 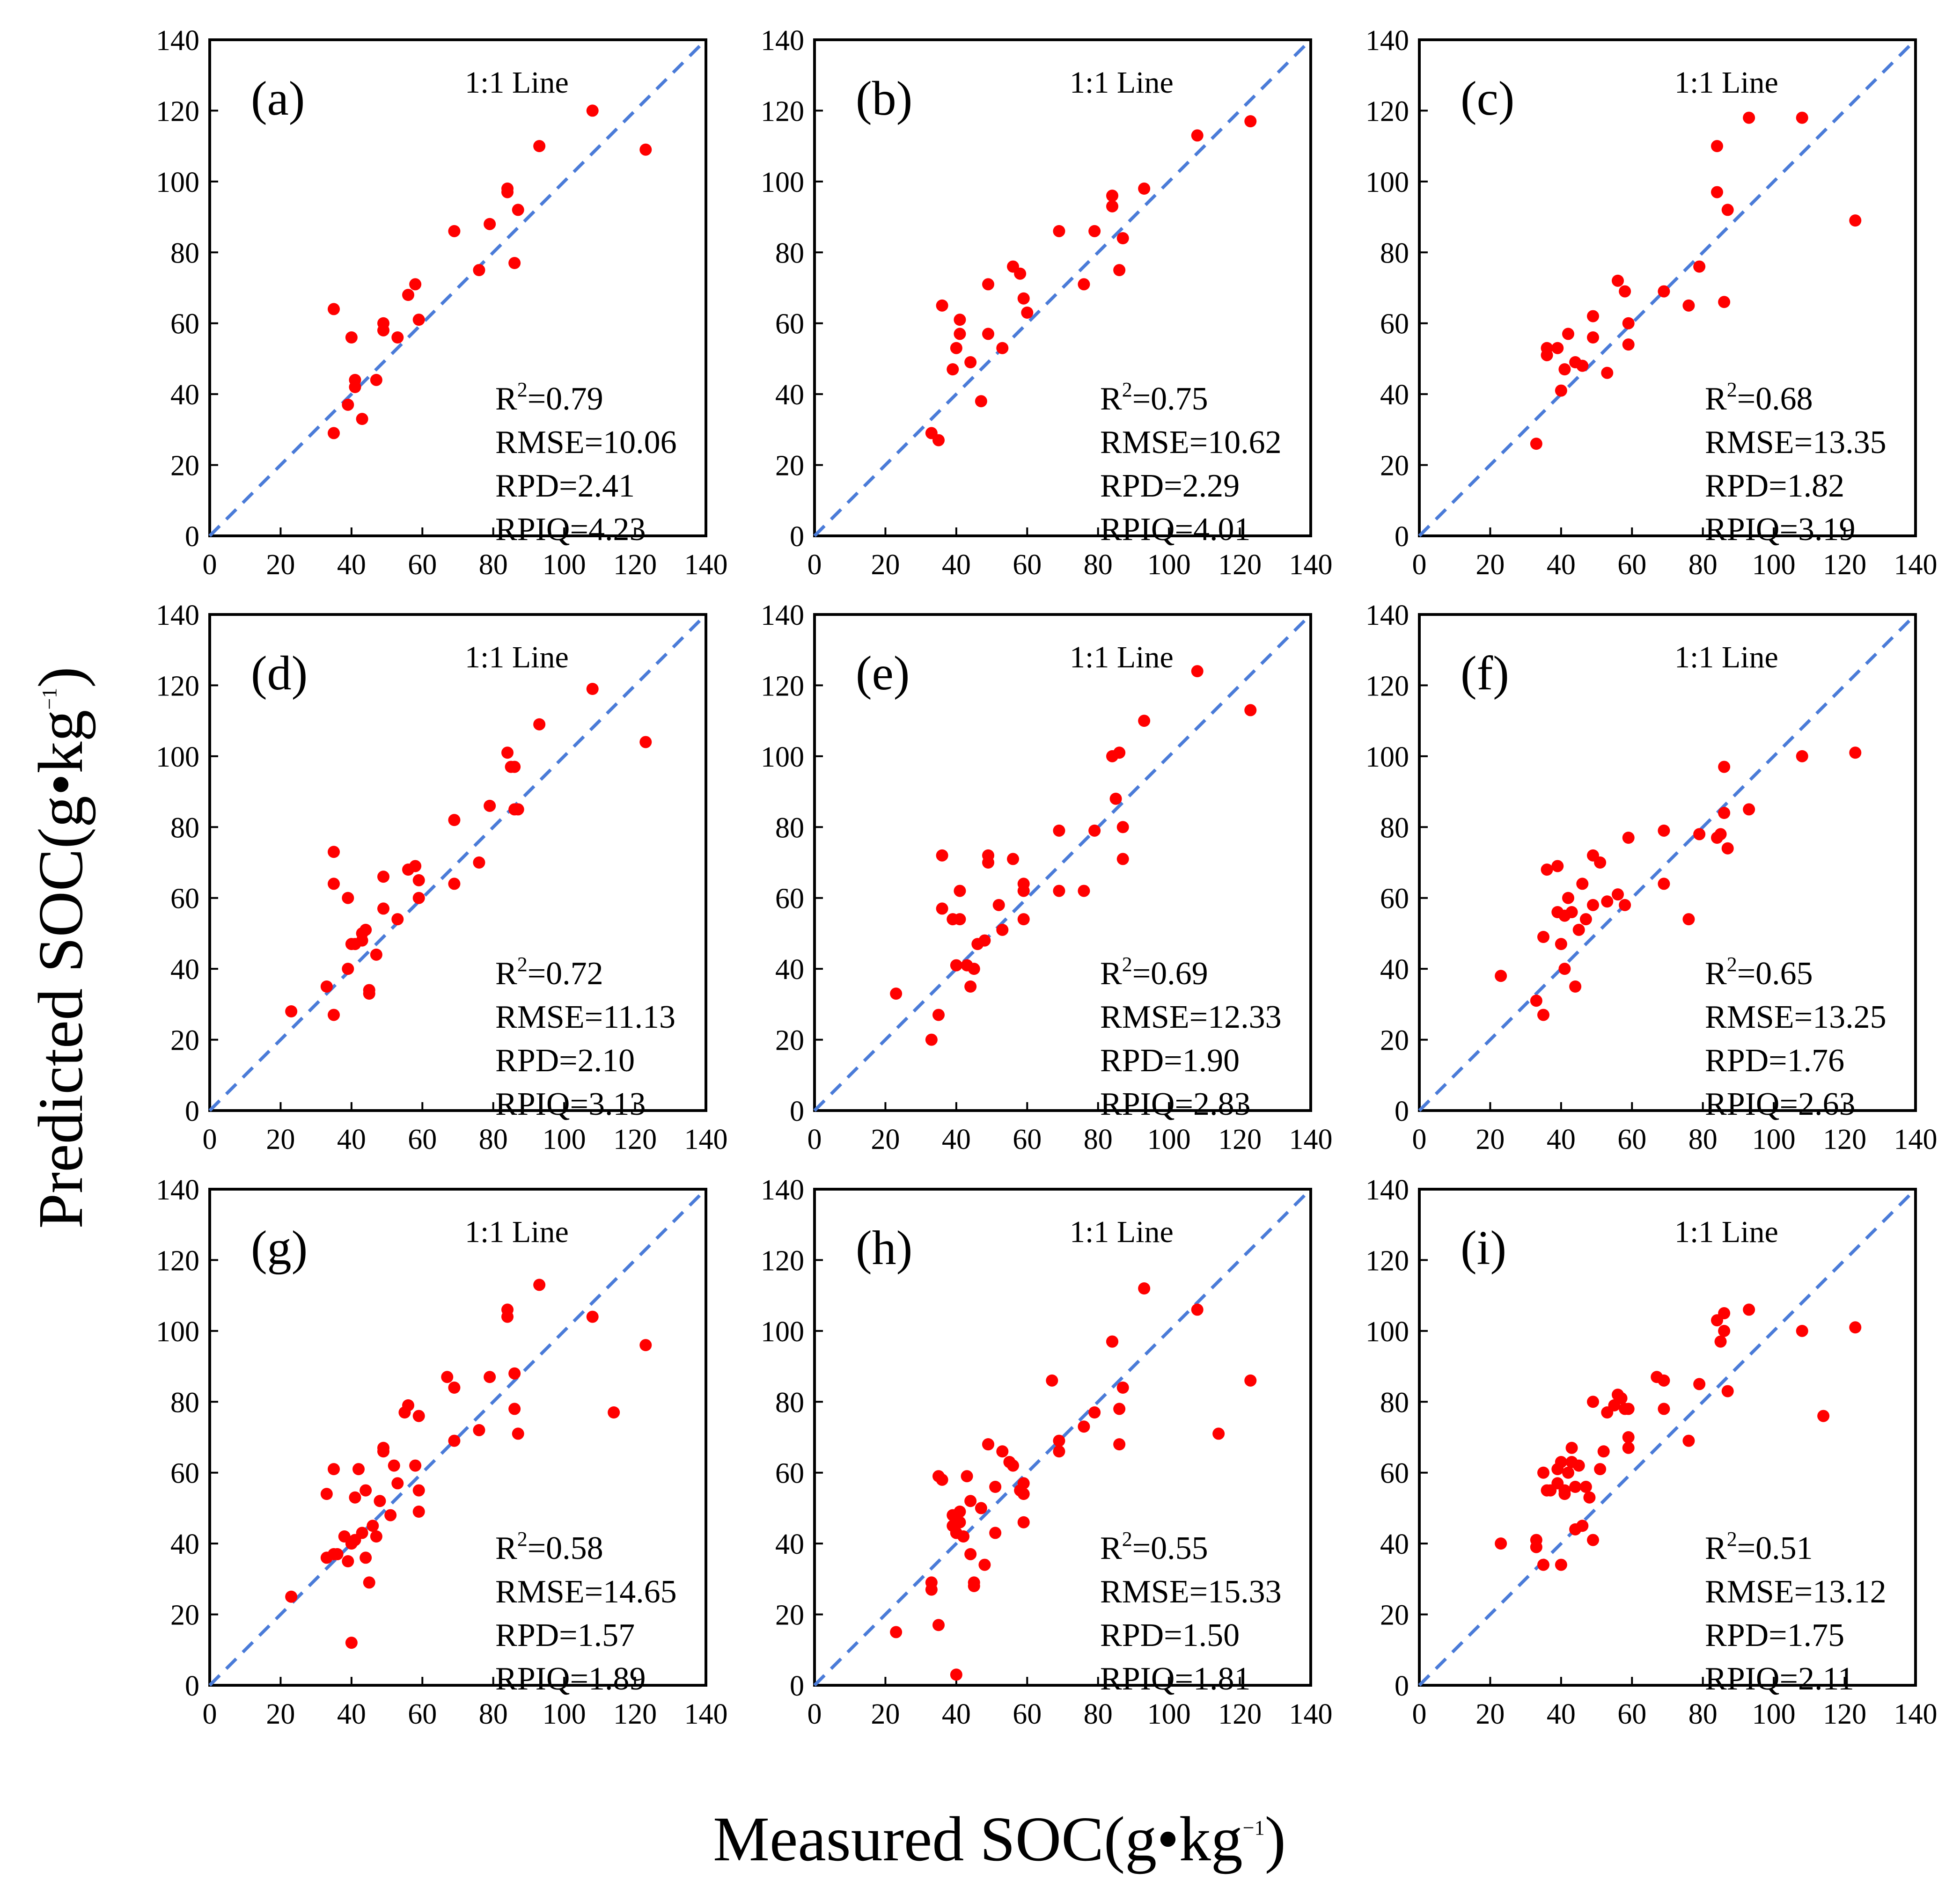 I want to click on stat-rmse: RMSE=10.62, so click(x=1191, y=442).